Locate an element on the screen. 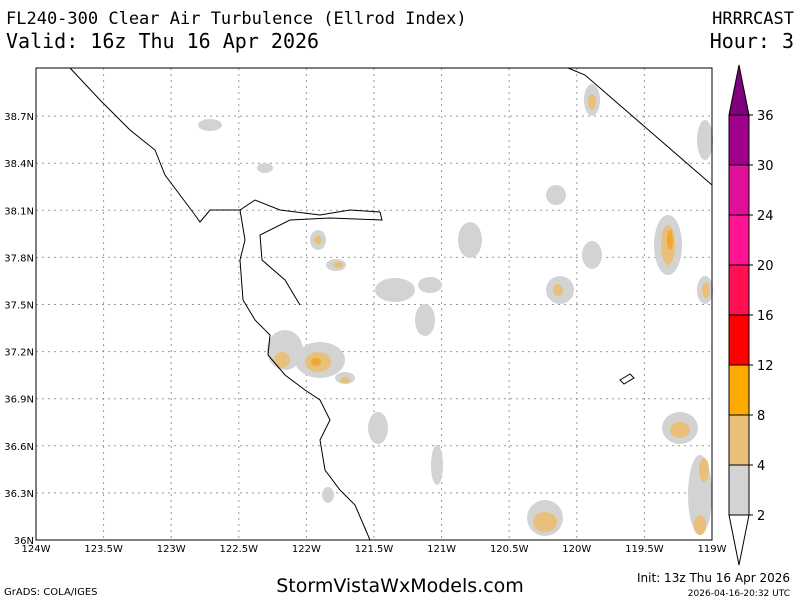 This screenshot has width=800, height=600. lat-label: 36.6N is located at coordinates (19, 447).